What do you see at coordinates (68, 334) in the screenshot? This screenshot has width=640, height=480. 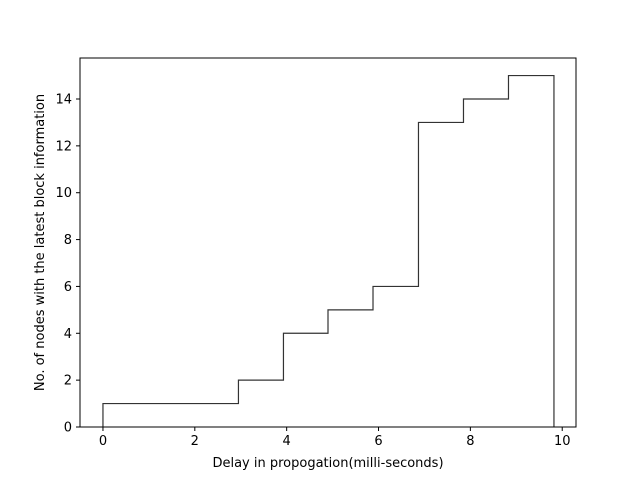 I see `y-tick-label: 4` at bounding box center [68, 334].